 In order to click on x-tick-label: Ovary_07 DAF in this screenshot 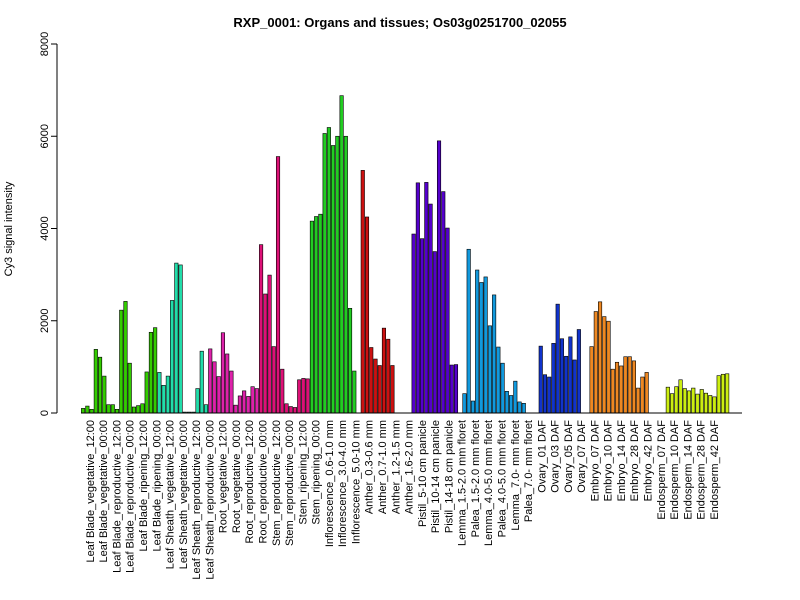, I will do `click(582, 456)`.